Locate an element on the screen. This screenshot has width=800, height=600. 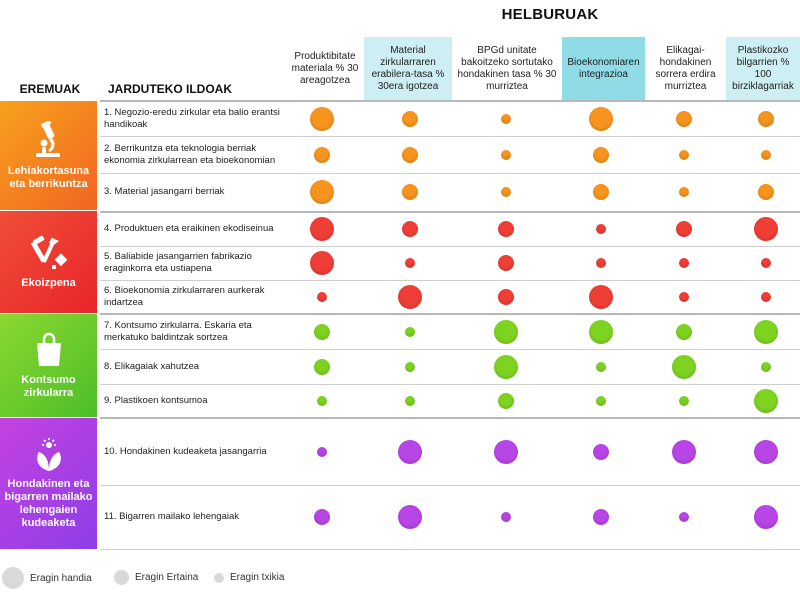
impact-dot-r9-c4 is located at coordinates (601, 400).